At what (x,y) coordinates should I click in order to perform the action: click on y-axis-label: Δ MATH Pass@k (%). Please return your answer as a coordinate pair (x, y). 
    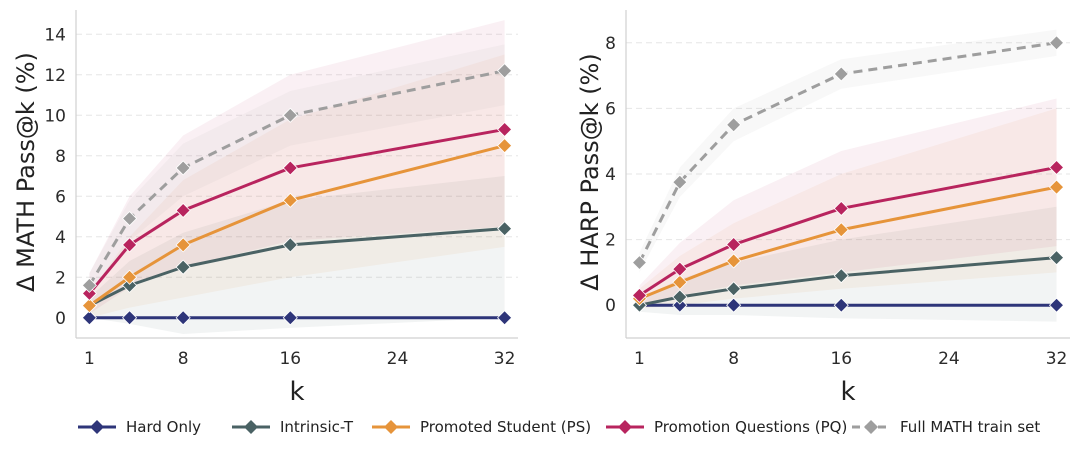
    Looking at the image, I should click on (26, 172).